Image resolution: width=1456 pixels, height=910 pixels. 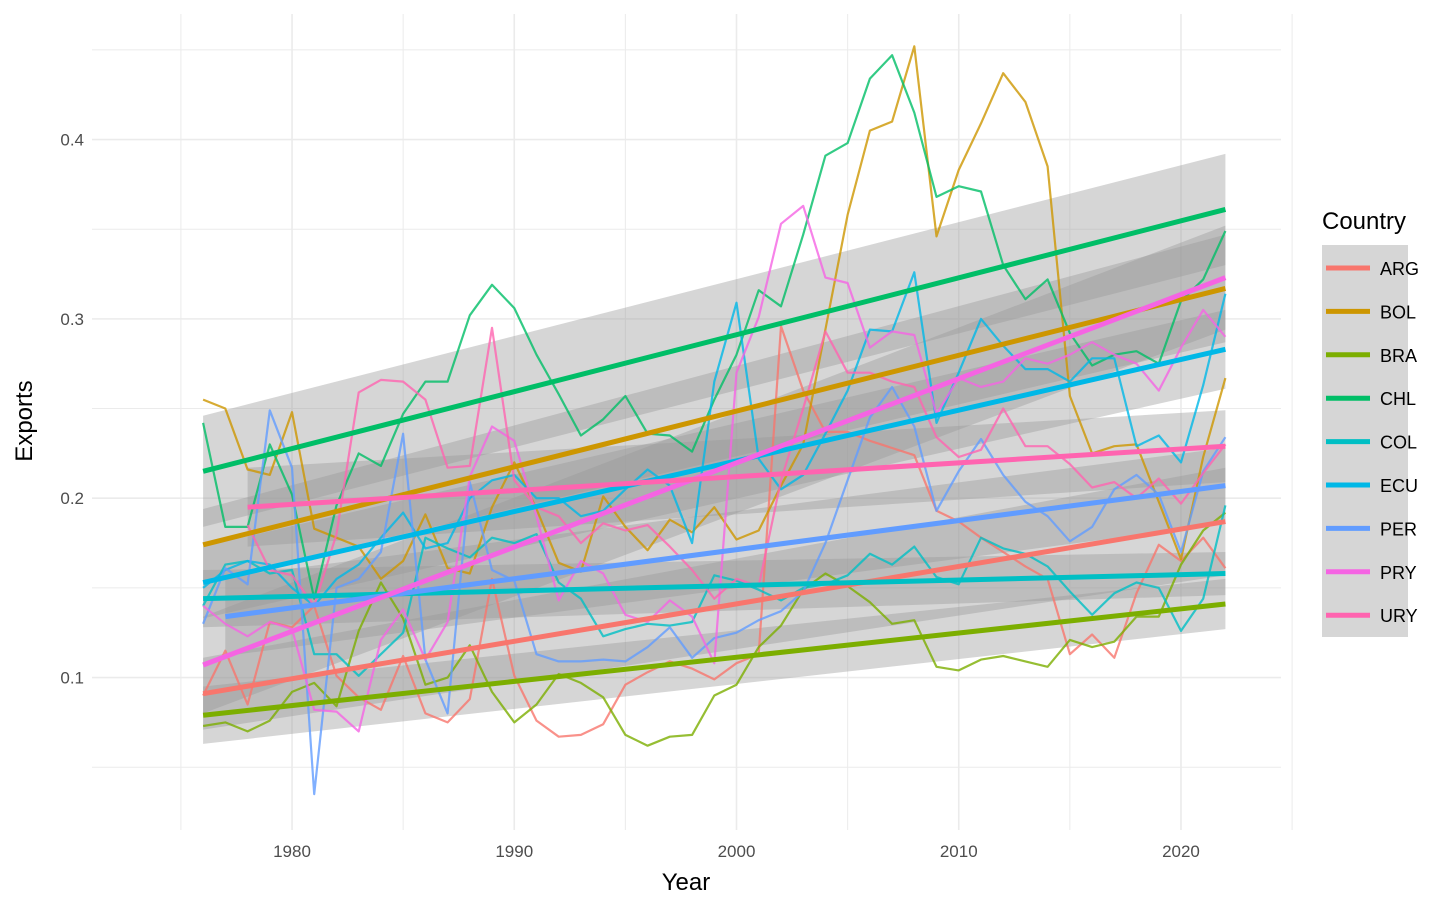 What do you see at coordinates (72, 409) in the screenshot?
I see `y-axis-ticks: 0.1 0.2 0.3 0.4` at bounding box center [72, 409].